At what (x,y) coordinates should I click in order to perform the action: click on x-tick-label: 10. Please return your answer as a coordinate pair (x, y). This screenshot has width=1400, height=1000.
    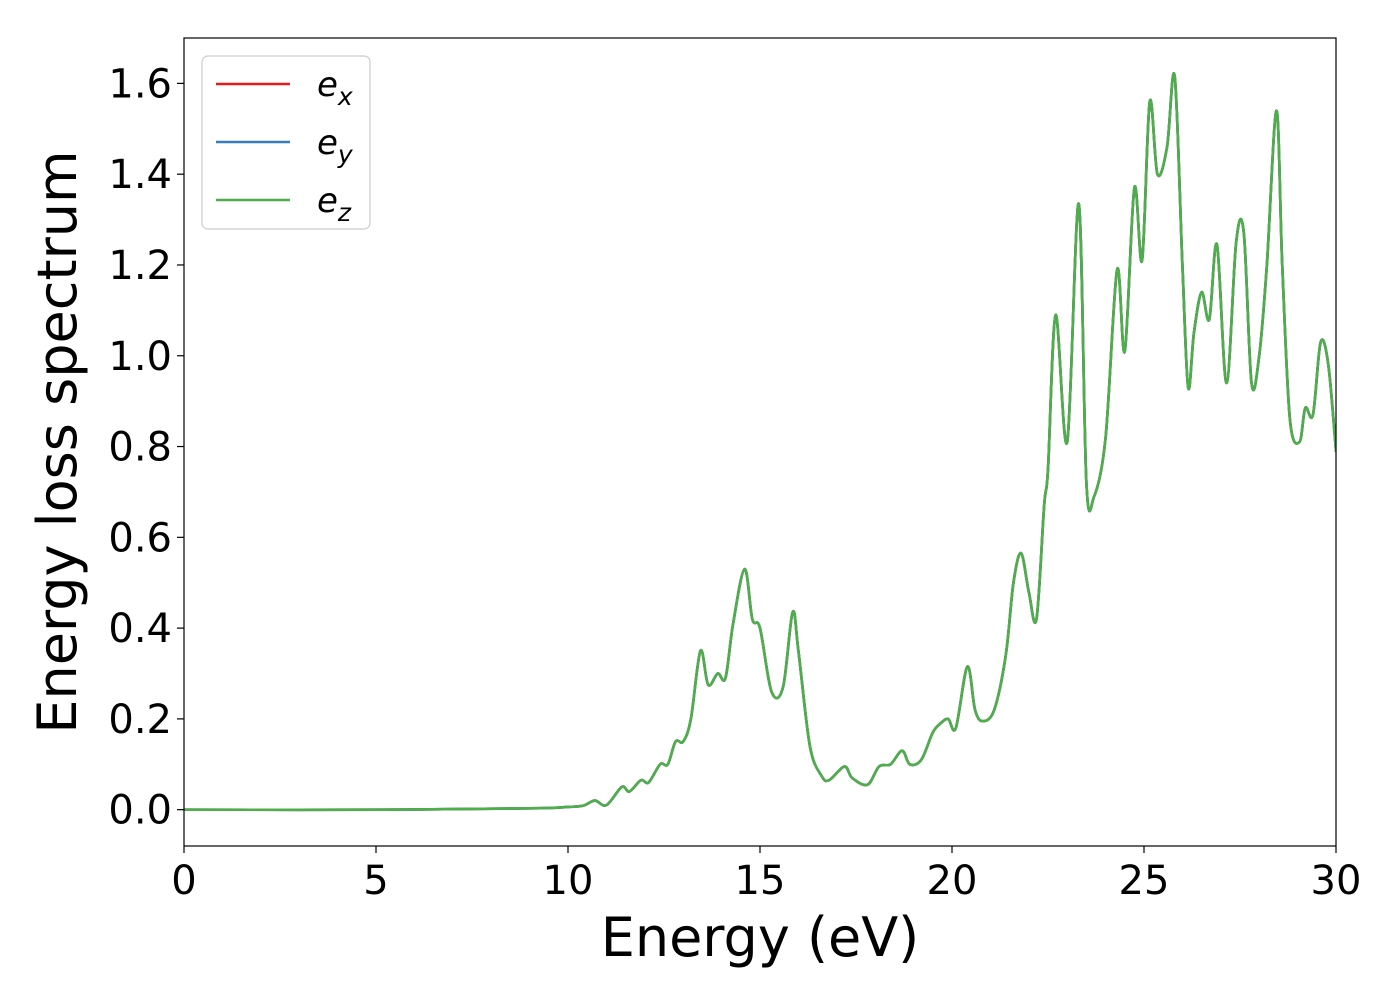
    Looking at the image, I should click on (568, 881).